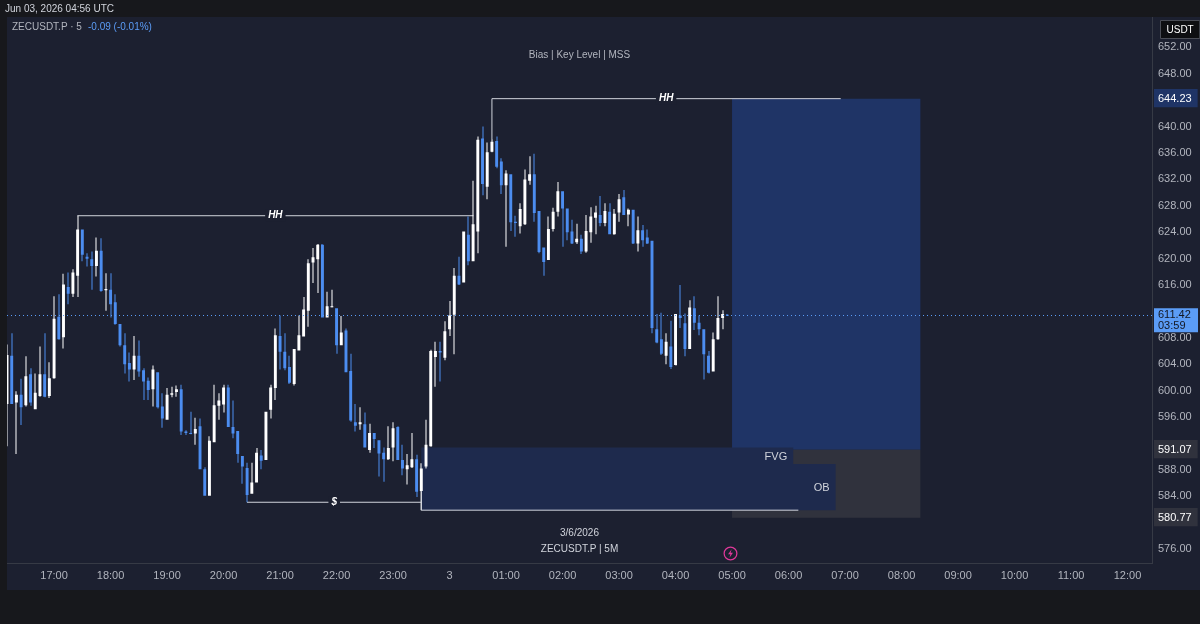 The width and height of the screenshot is (1200, 624). I want to click on y-tick-label: 640.00, so click(1175, 125).